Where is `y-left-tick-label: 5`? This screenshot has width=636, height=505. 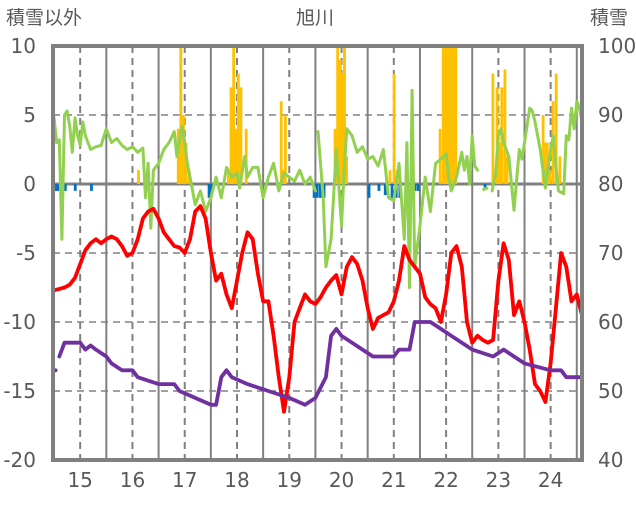 y-left-tick-label: 5 is located at coordinates (29, 115).